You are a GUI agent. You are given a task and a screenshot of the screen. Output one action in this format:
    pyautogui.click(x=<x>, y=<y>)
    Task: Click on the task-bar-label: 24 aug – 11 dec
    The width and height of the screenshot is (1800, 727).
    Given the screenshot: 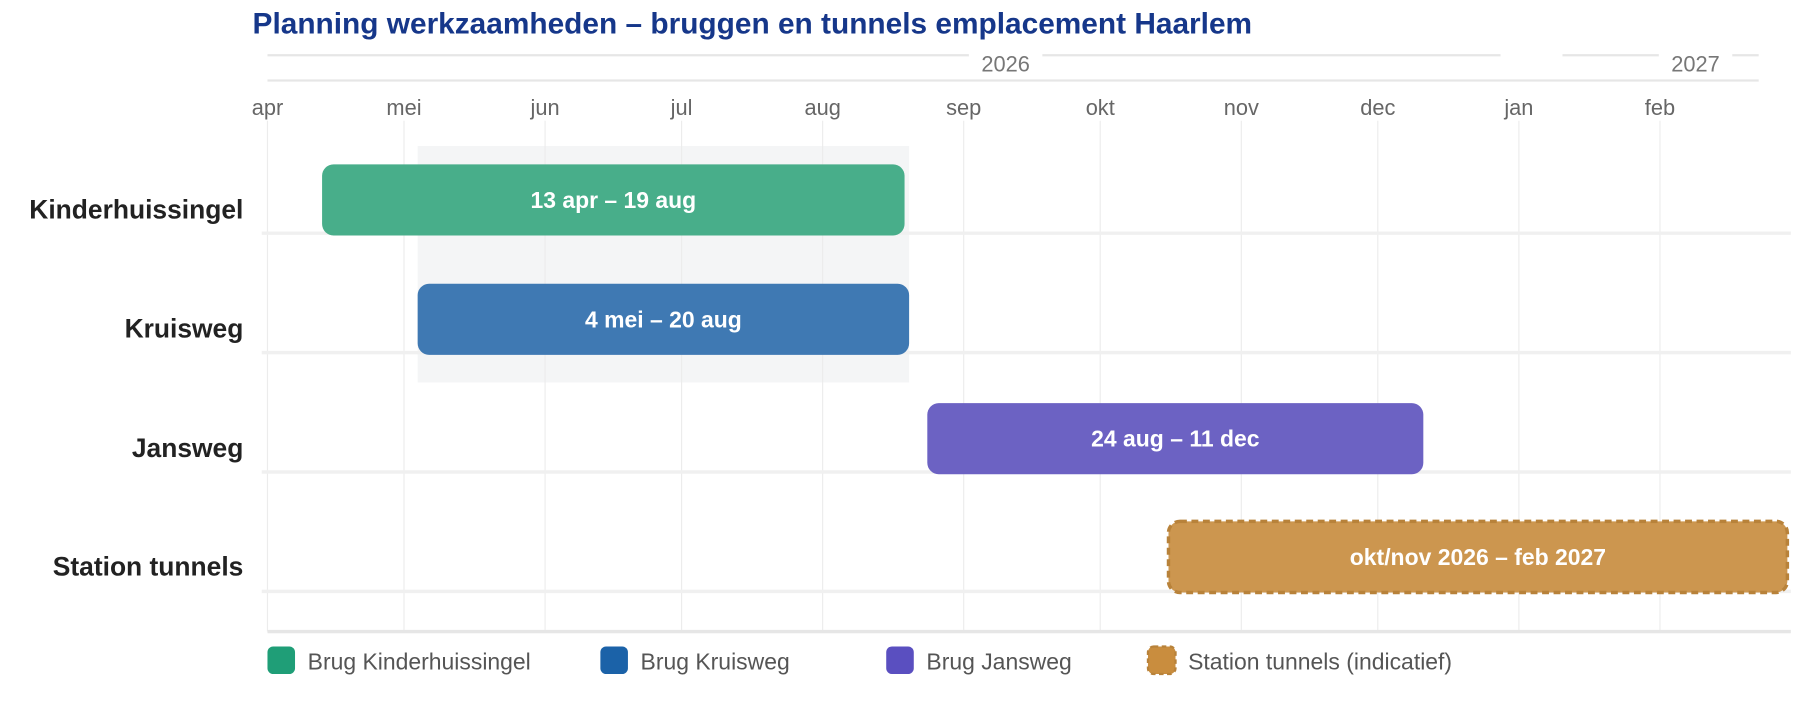 What is the action you would take?
    pyautogui.click(x=1175, y=439)
    